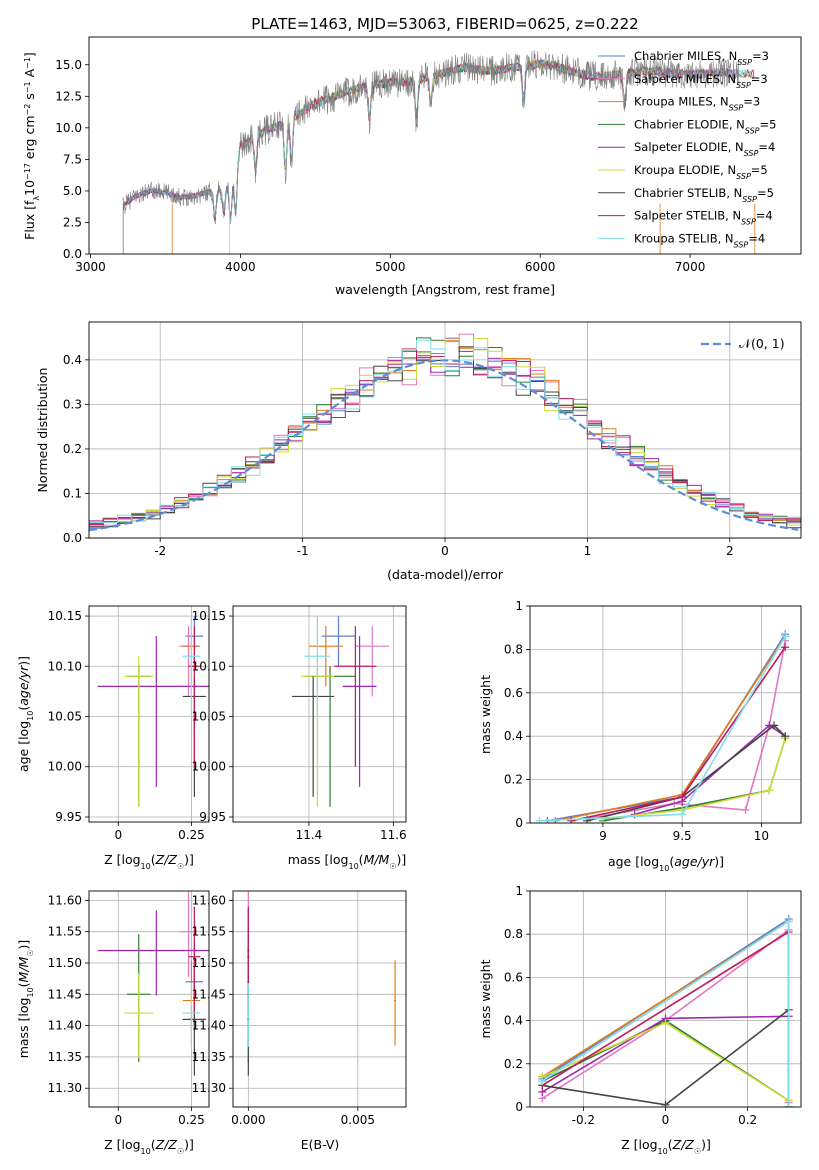  What do you see at coordinates (153, 983) in the screenshot?
I see `mass-vs-Z-plot` at bounding box center [153, 983].